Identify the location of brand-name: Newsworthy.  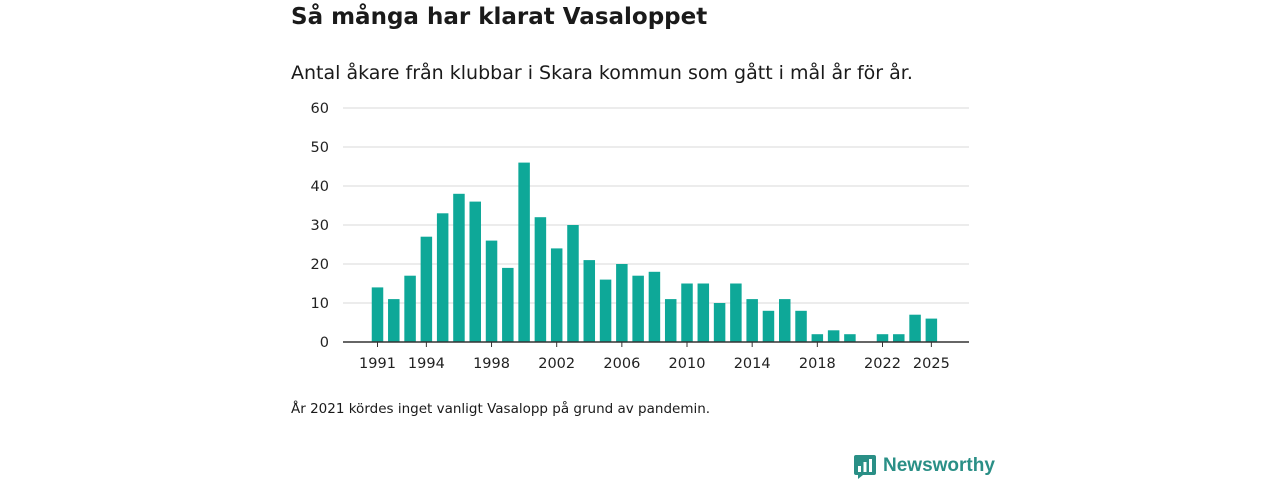
(939, 465).